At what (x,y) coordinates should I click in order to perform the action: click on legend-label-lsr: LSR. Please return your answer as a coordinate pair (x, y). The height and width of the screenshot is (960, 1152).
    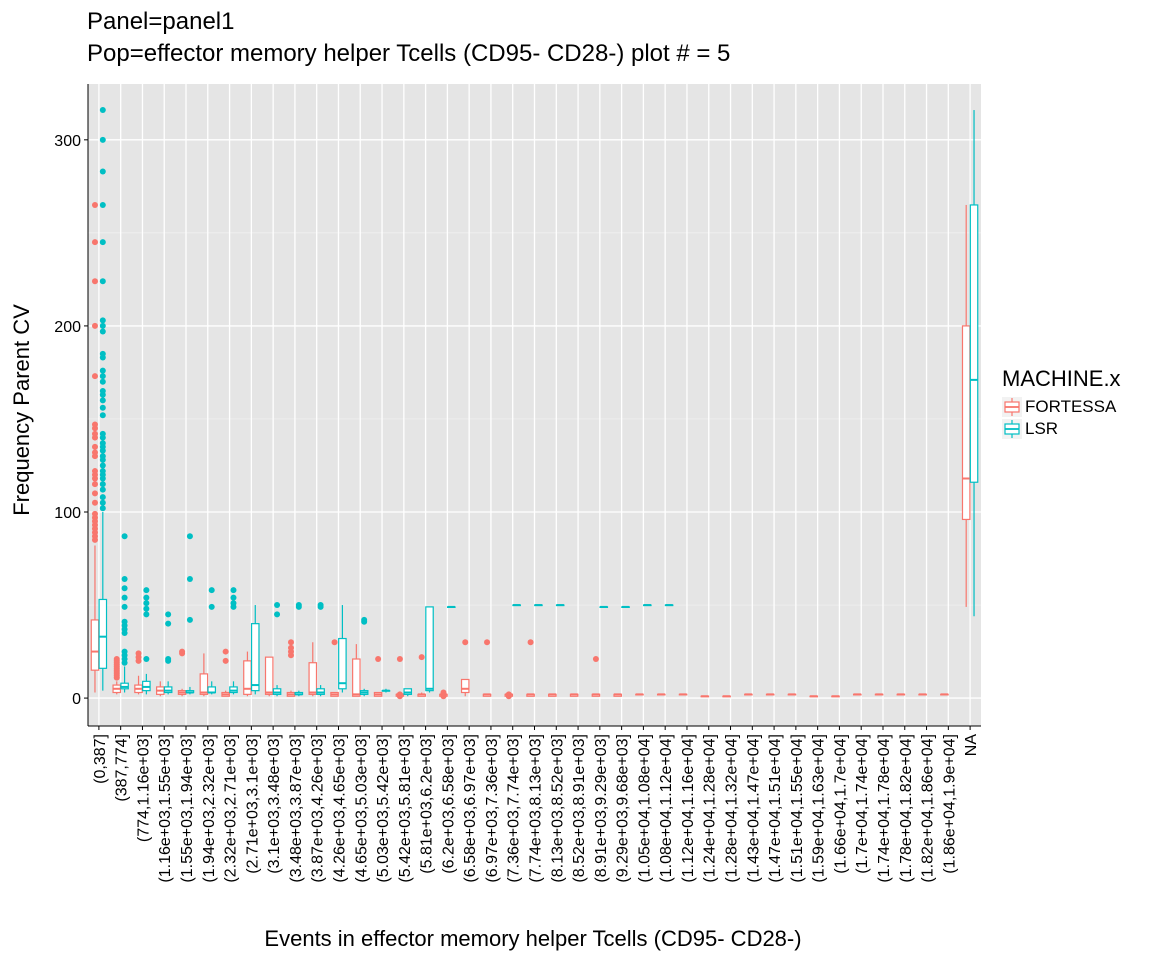
    Looking at the image, I should click on (1042, 428).